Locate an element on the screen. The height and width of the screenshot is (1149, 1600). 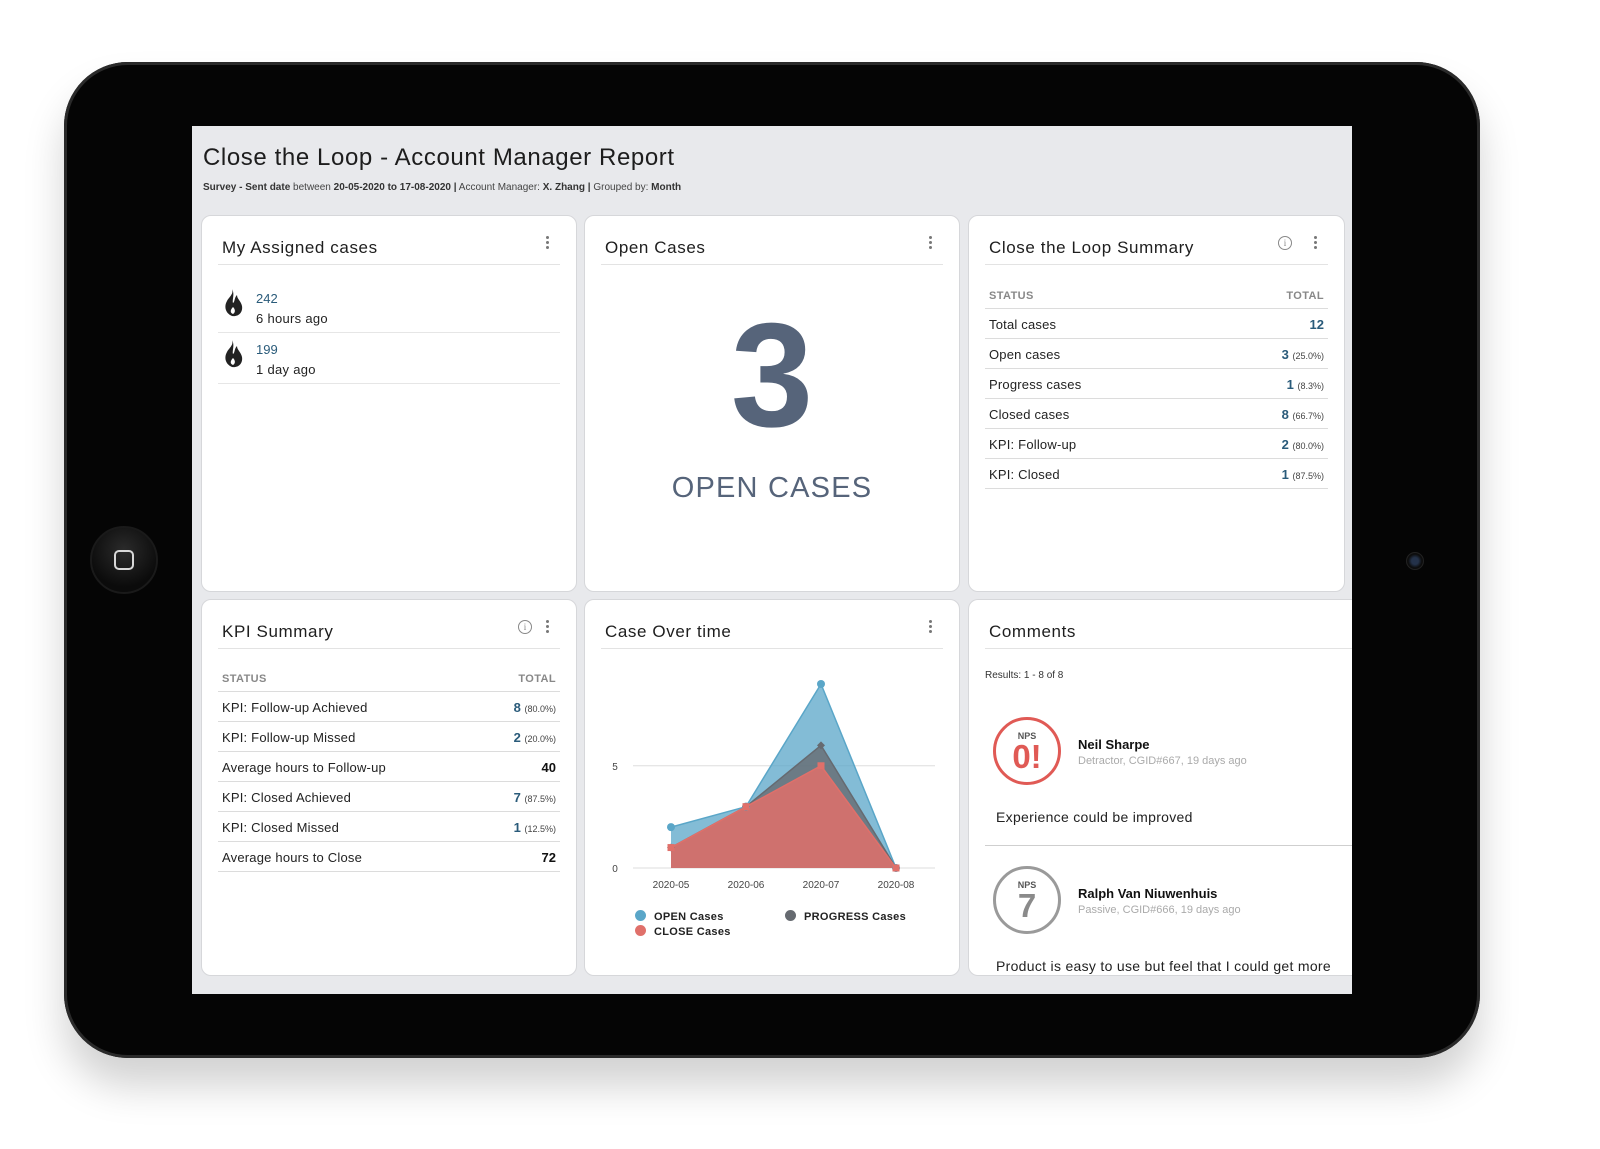
row-percent: (87.5%) is located at coordinates (540, 799).